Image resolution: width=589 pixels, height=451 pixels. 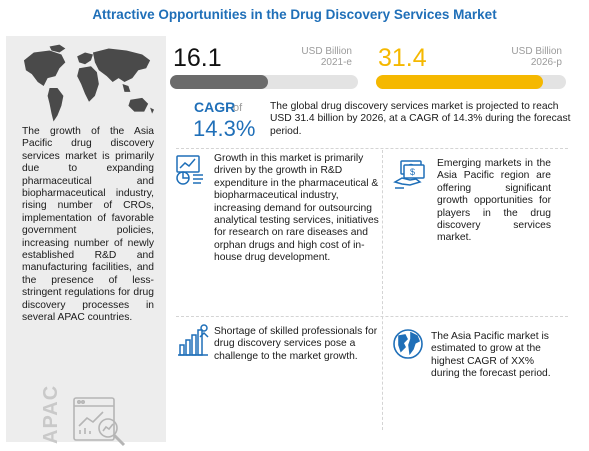 I want to click on market-bar-2021, so click(x=264, y=82).